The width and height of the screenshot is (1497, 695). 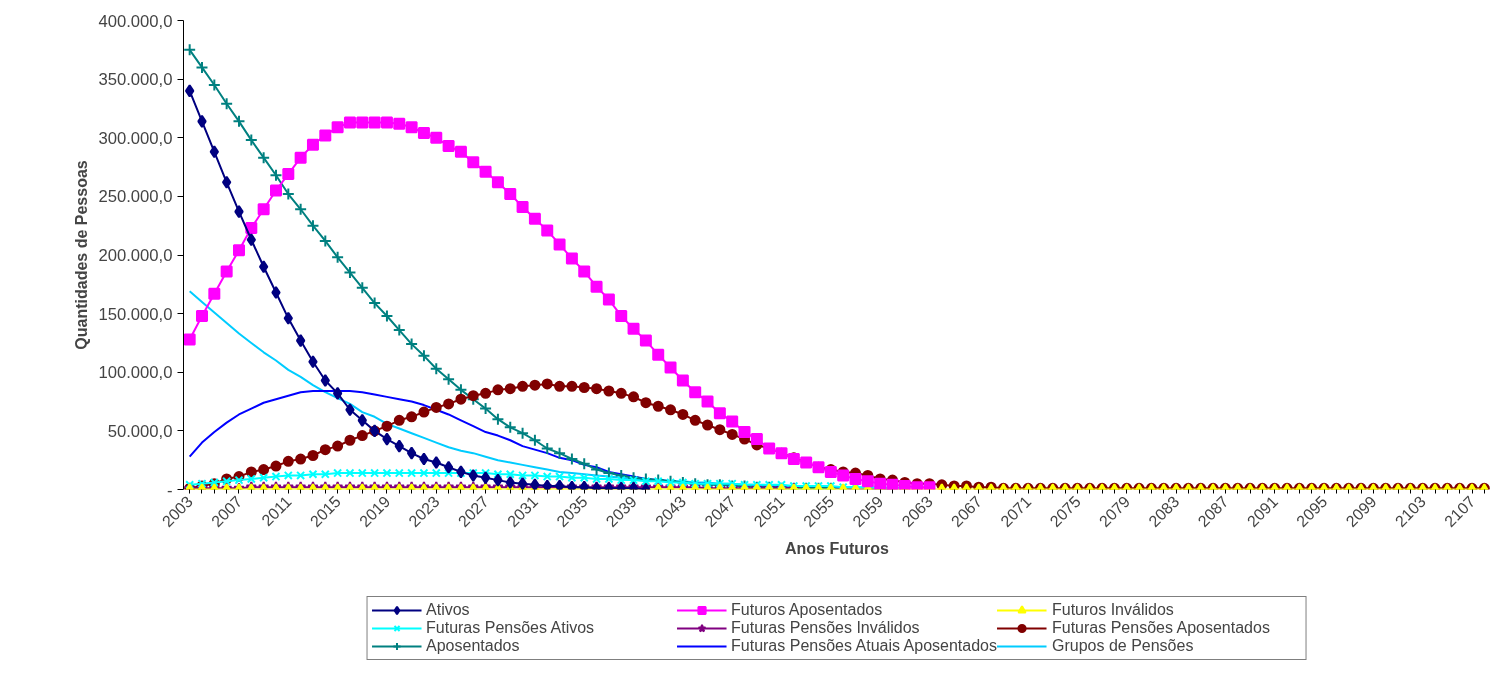 I want to click on y-tick-label: 400.000,0, so click(x=135, y=21).